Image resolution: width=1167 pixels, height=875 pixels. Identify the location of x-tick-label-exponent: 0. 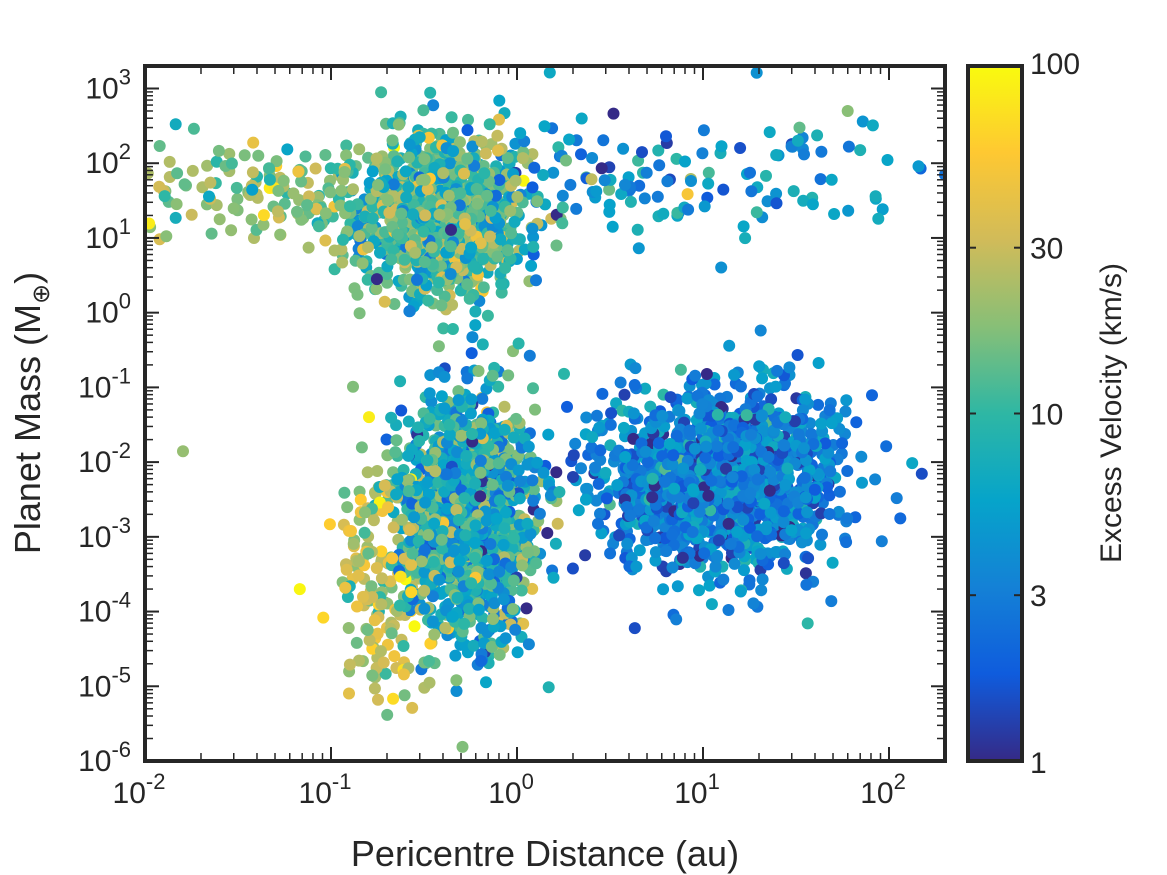
(528, 781).